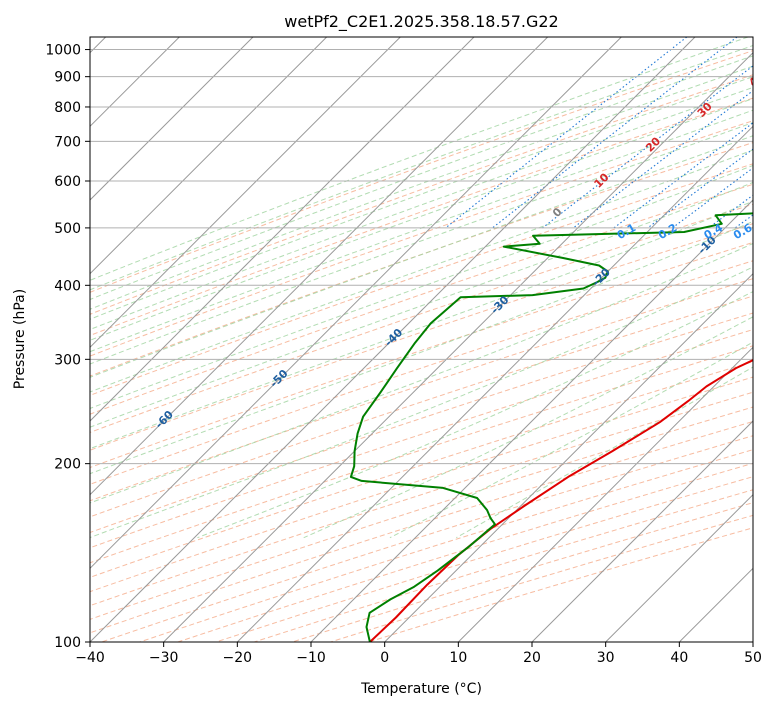  Describe the element at coordinates (679, 658) in the screenshot. I see `x-tick-label: 40` at that location.